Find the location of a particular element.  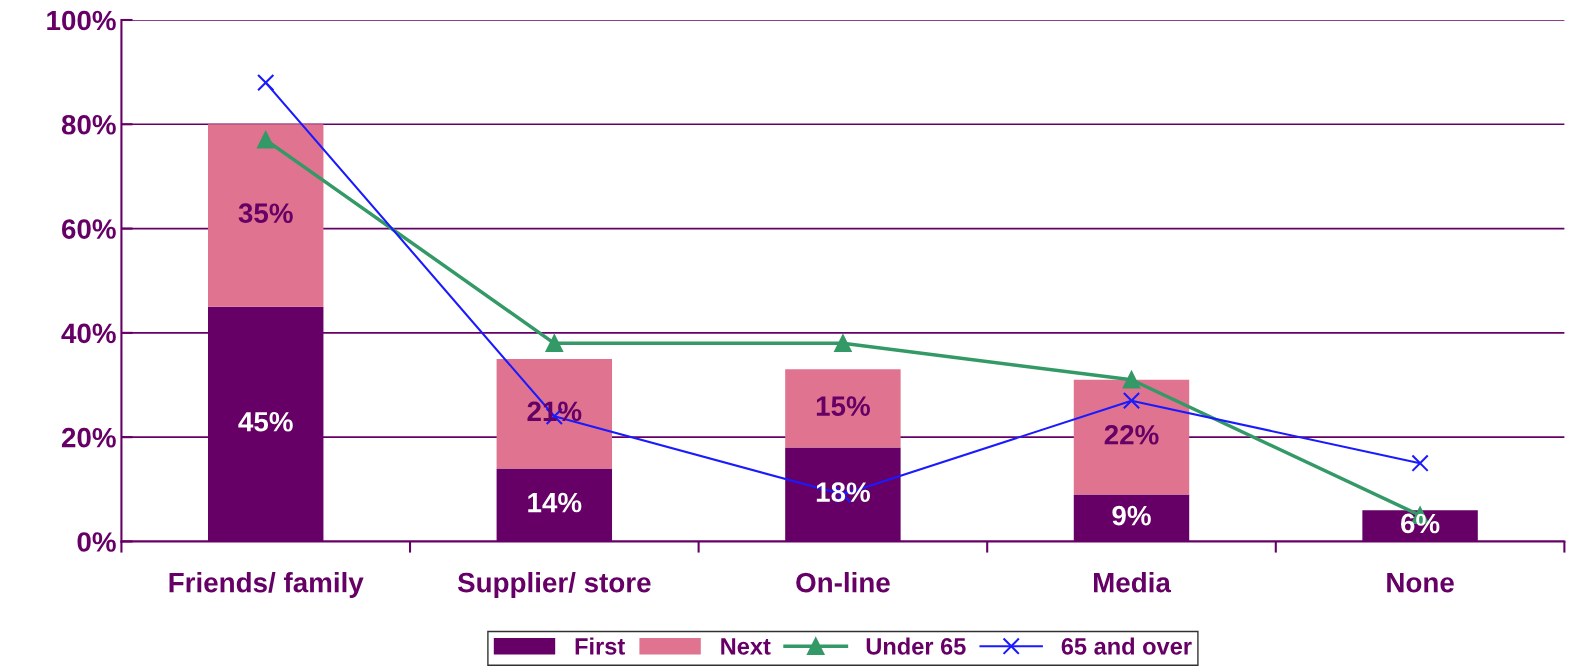

legend-label: Under 65 is located at coordinates (916, 646).